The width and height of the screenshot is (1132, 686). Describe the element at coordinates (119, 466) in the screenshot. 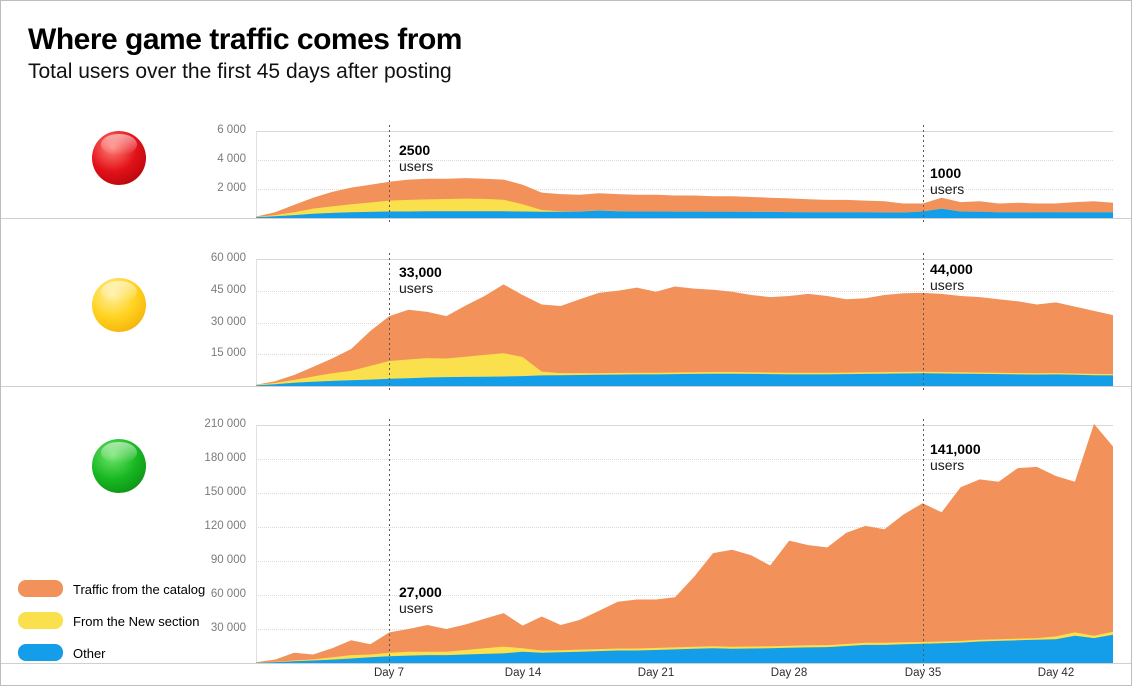

I see `green-ball-icon` at that location.